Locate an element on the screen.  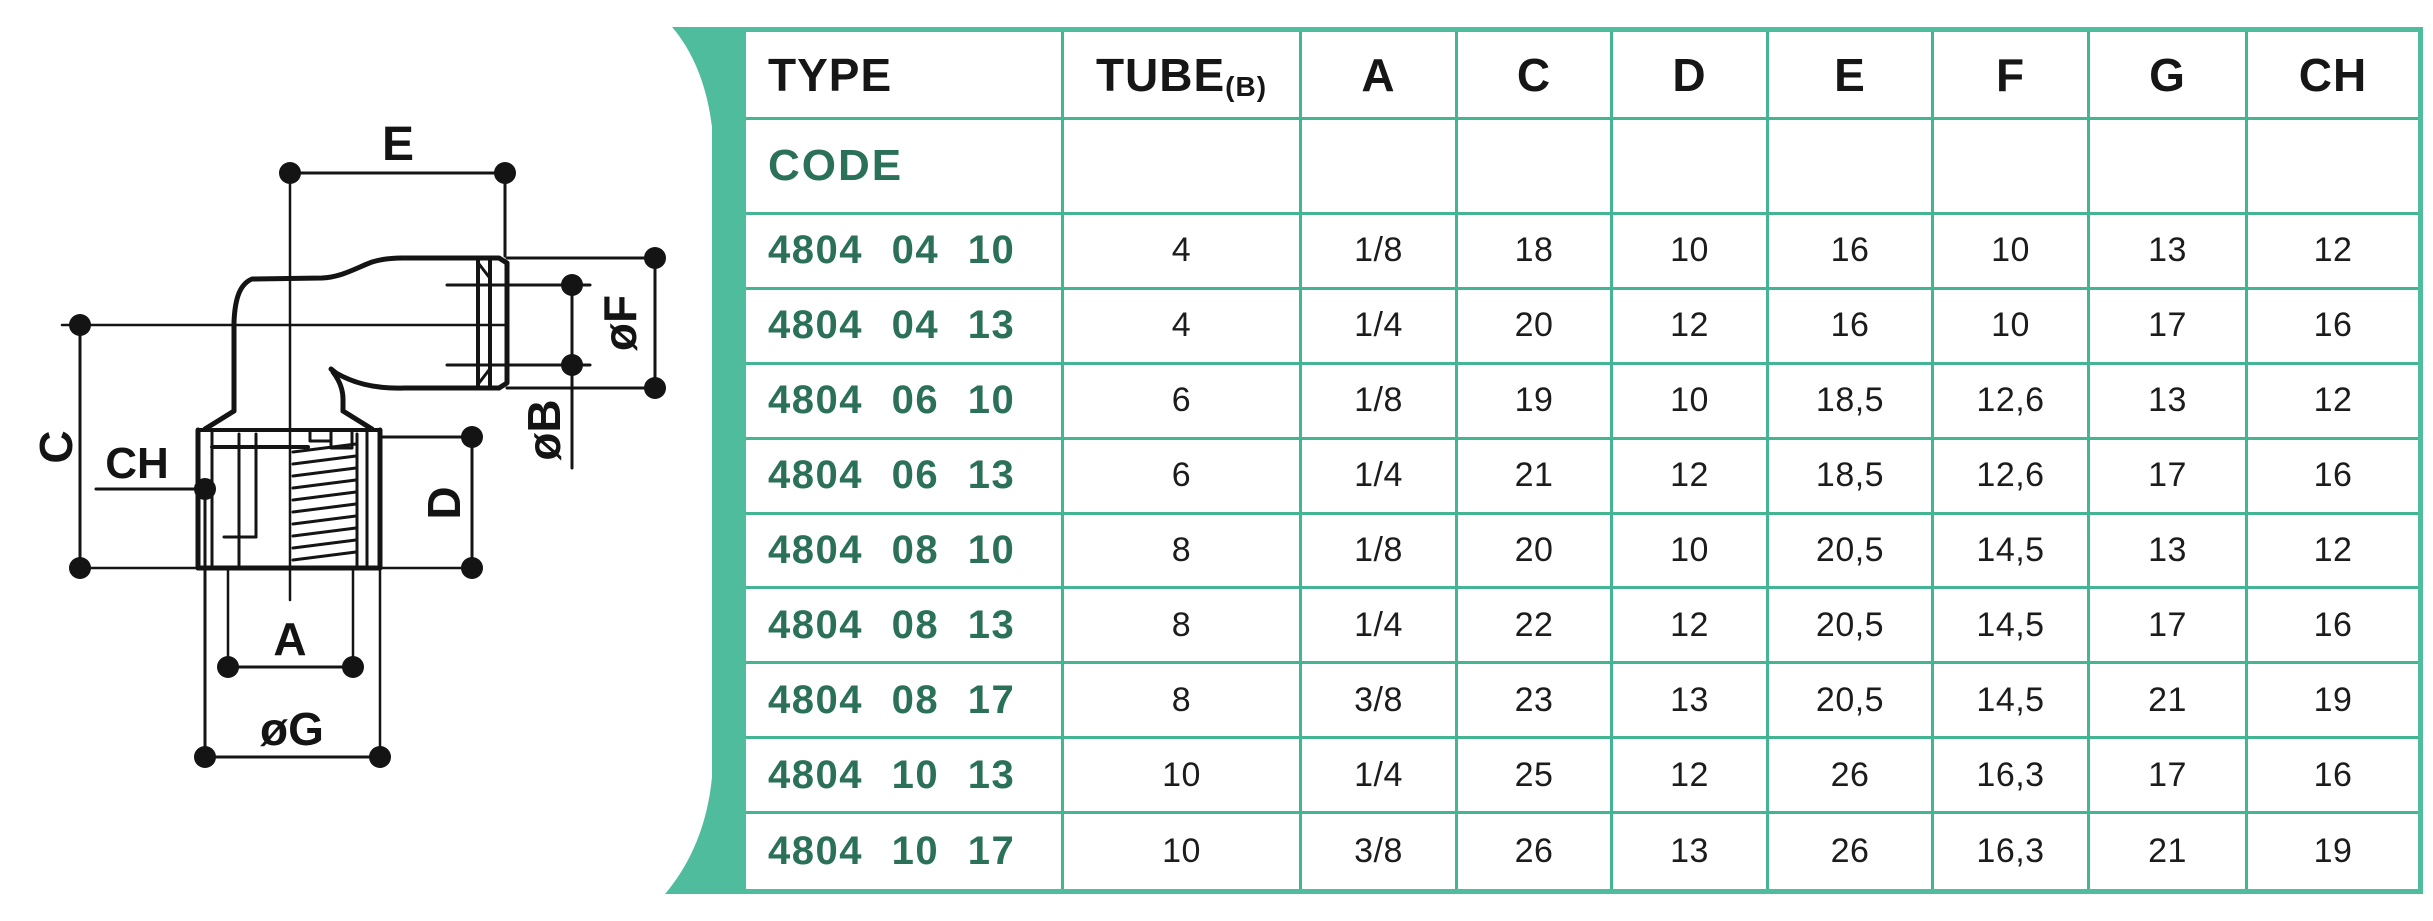
hex-step-detail is located at coordinates (331, 439).